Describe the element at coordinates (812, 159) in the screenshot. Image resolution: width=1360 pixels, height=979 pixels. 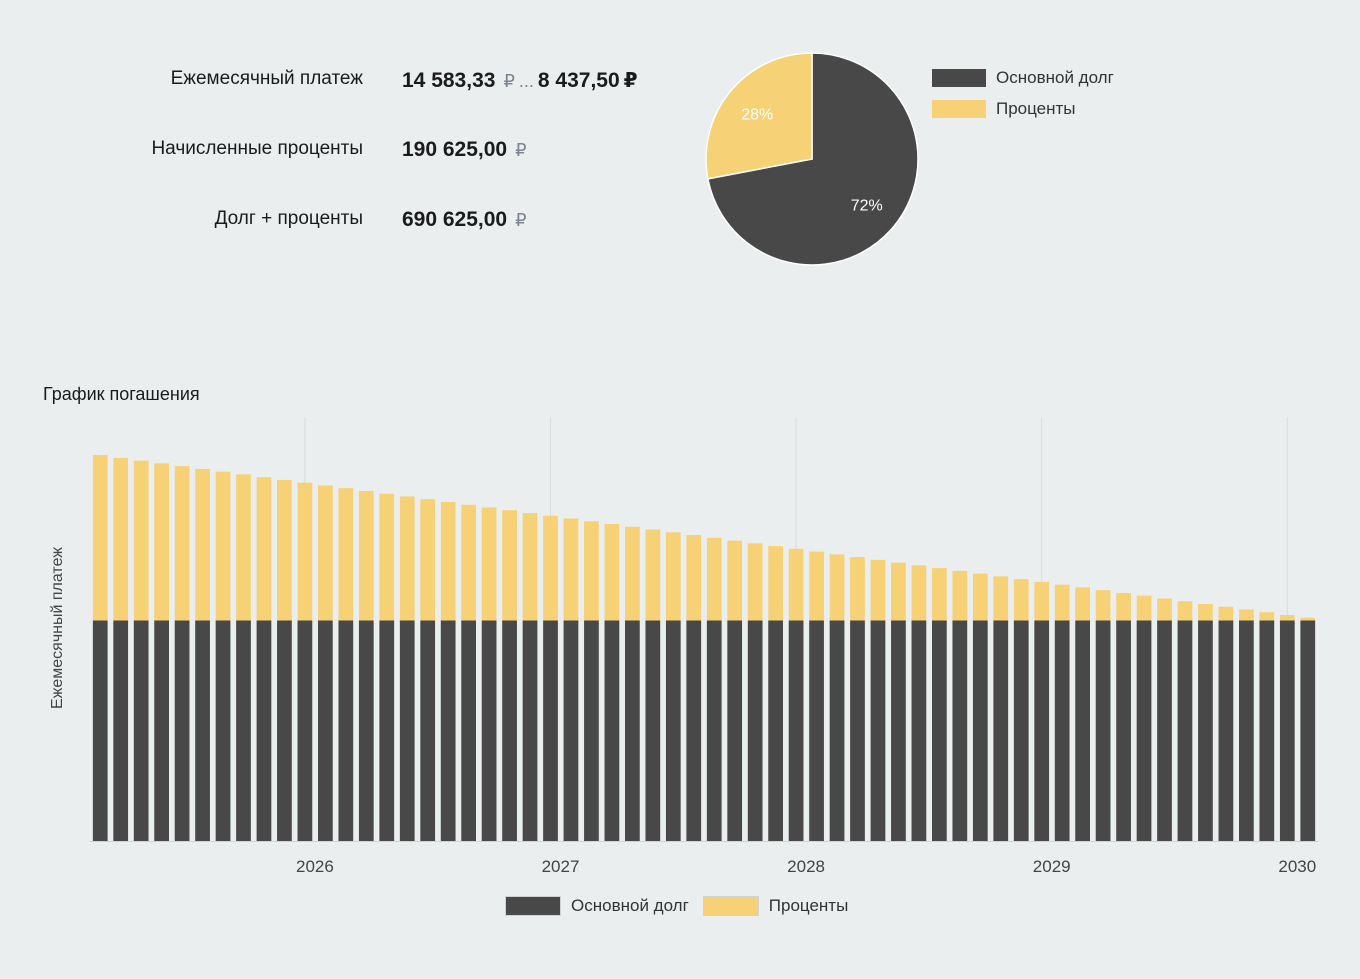
I see `pie-slice-principal` at that location.